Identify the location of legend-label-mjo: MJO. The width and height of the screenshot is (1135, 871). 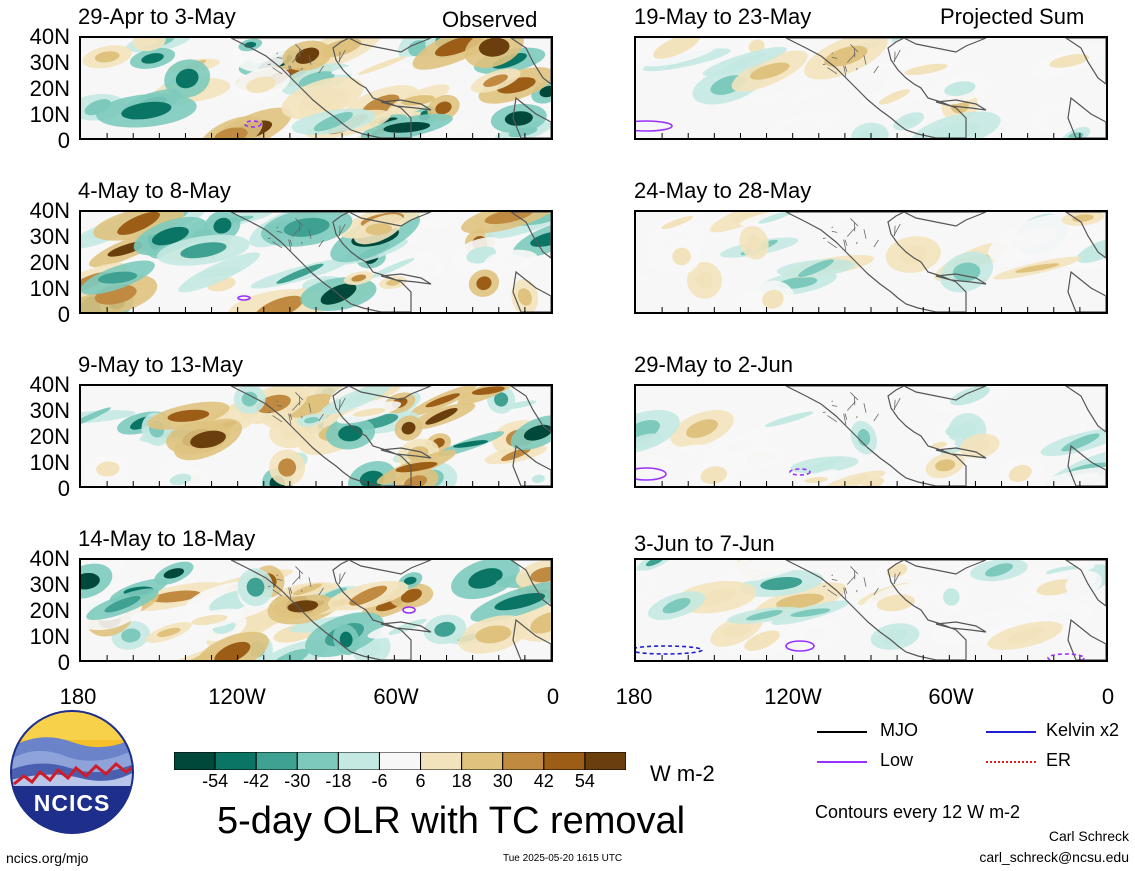
(899, 730).